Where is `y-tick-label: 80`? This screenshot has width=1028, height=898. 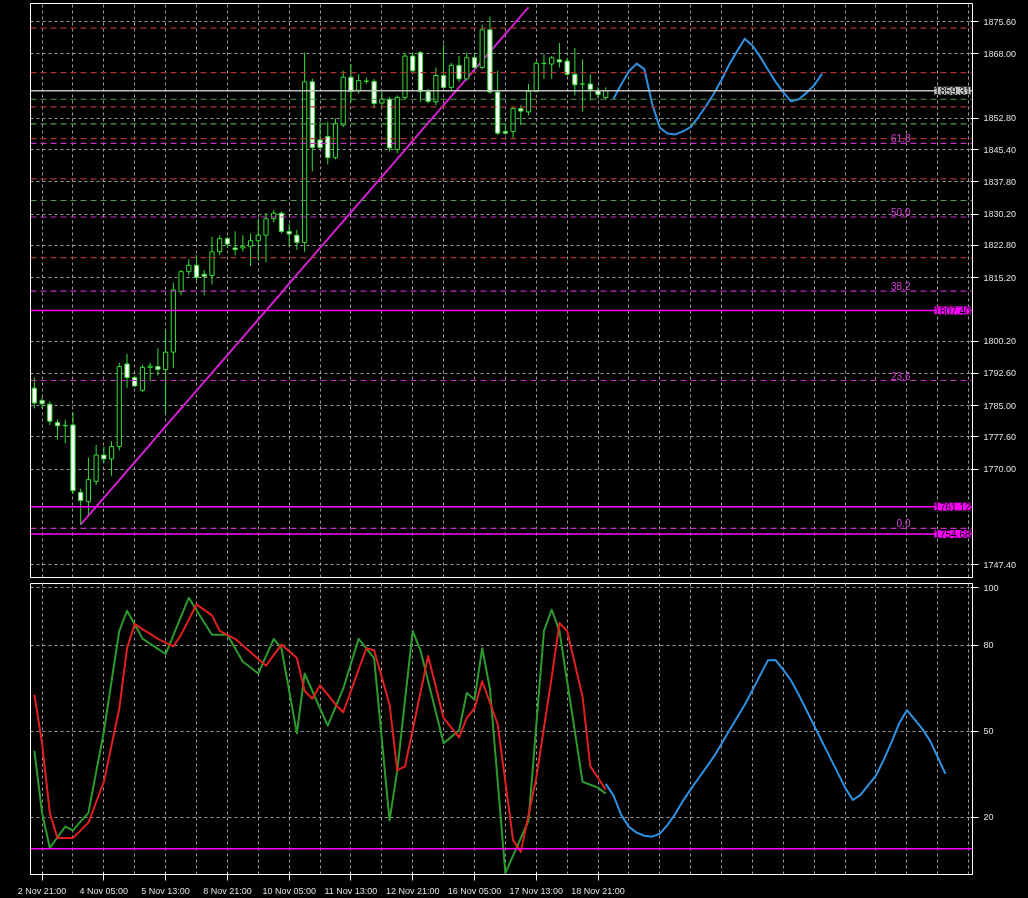 y-tick-label: 80 is located at coordinates (988, 645).